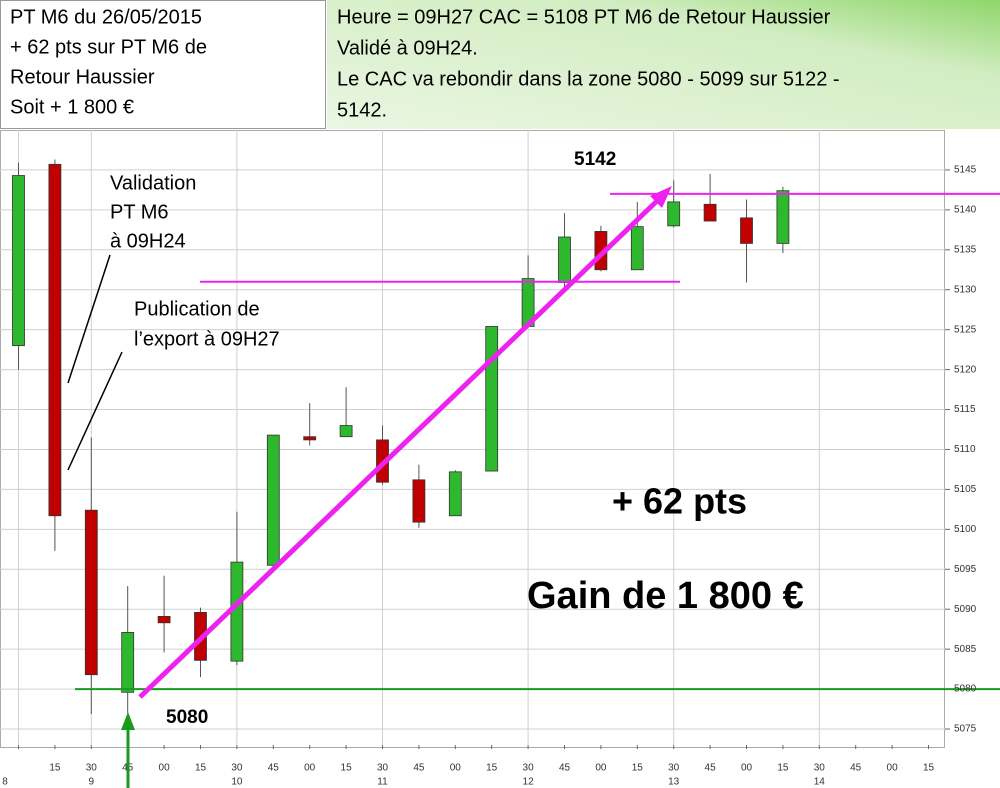  Describe the element at coordinates (663, 64) in the screenshot. I see `header-right-box` at that location.